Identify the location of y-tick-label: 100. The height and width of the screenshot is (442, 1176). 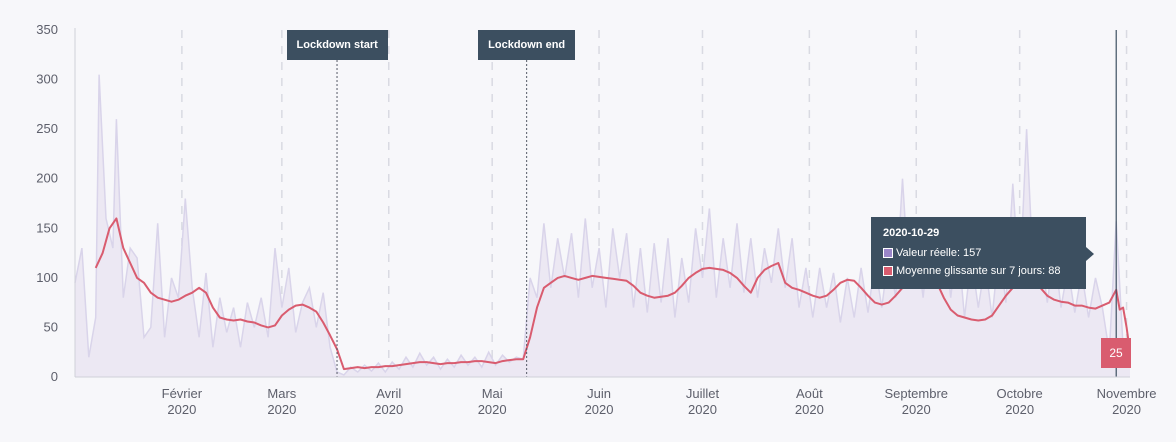
(47, 277).